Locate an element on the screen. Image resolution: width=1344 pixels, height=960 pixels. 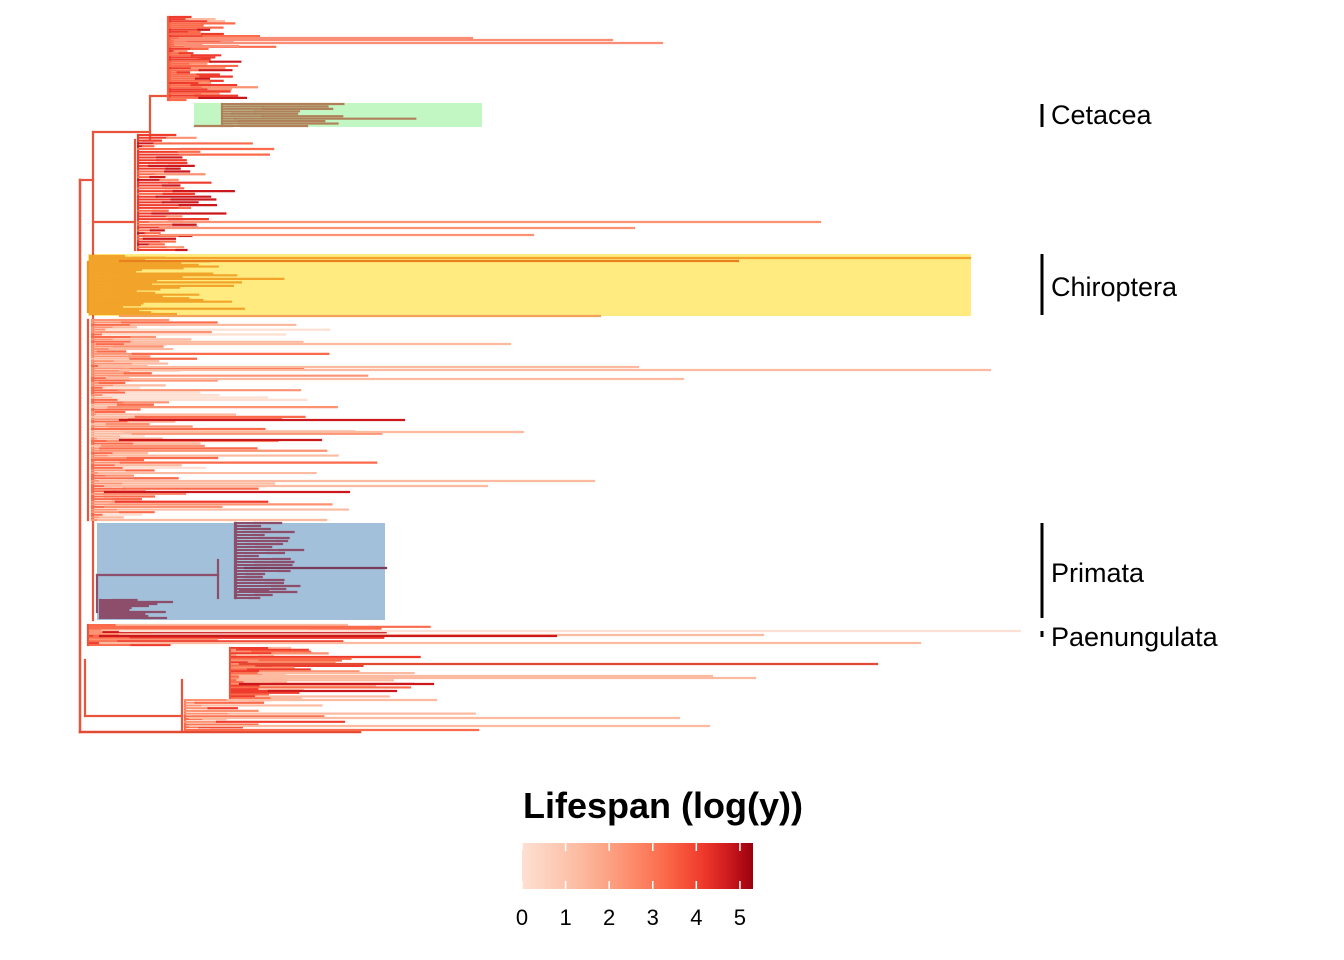
cetacea-label: Cetacea is located at coordinates (1102, 115).